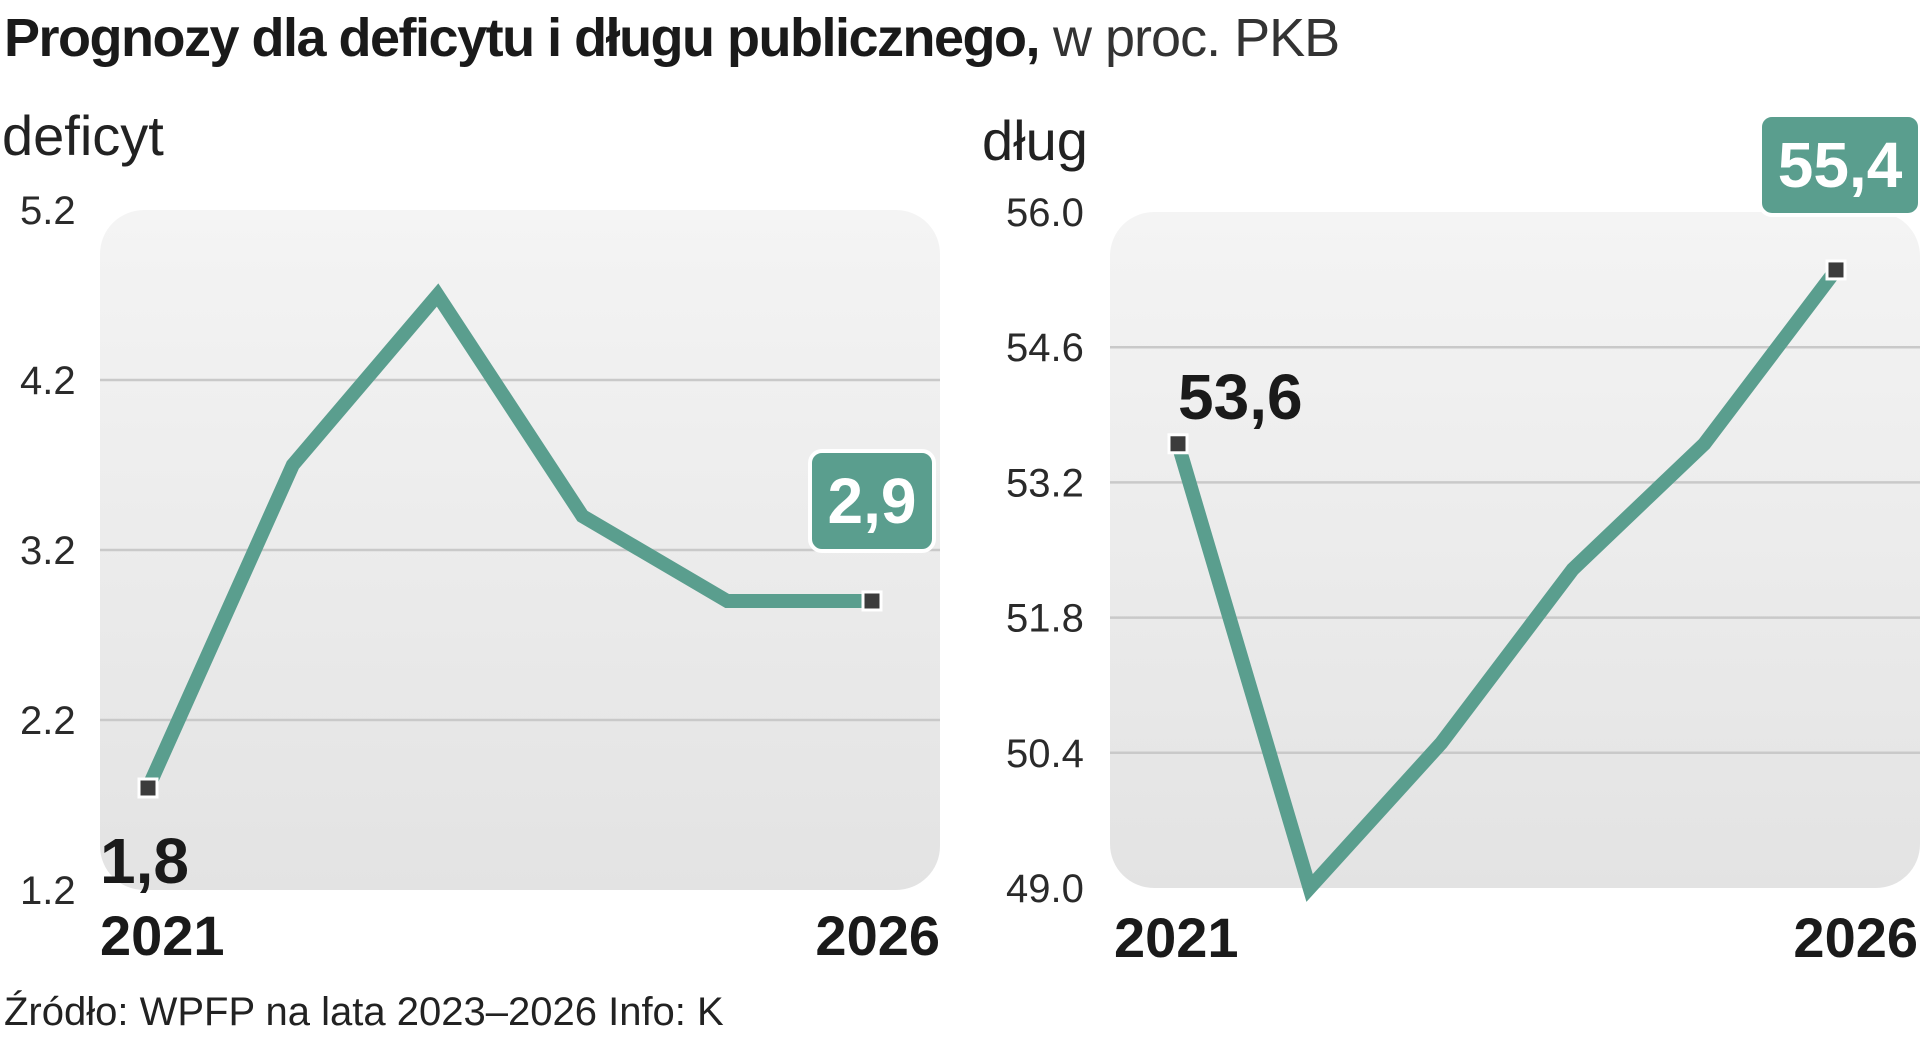 Image resolution: width=1920 pixels, height=1045 pixels. What do you see at coordinates (144, 861) in the screenshot?
I see `data-label-first: 1,8` at bounding box center [144, 861].